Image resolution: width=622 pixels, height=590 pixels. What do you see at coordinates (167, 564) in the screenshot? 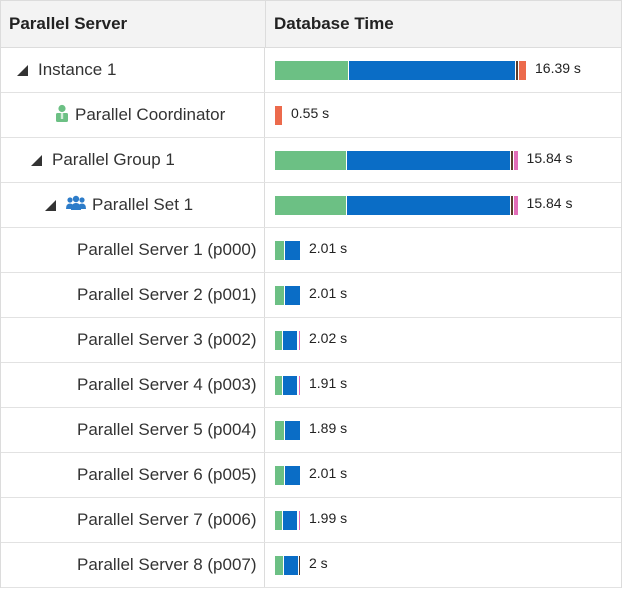
I see `row-label: Parallel Server 8 (p007)` at bounding box center [167, 564].